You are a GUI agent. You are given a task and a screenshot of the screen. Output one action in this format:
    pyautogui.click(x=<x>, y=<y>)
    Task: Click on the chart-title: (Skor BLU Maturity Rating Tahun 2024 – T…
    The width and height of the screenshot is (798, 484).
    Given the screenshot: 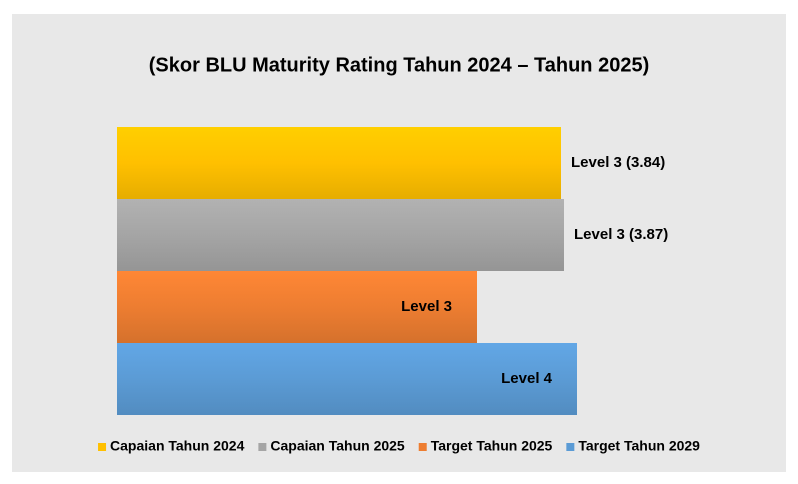 What is the action you would take?
    pyautogui.click(x=399, y=65)
    